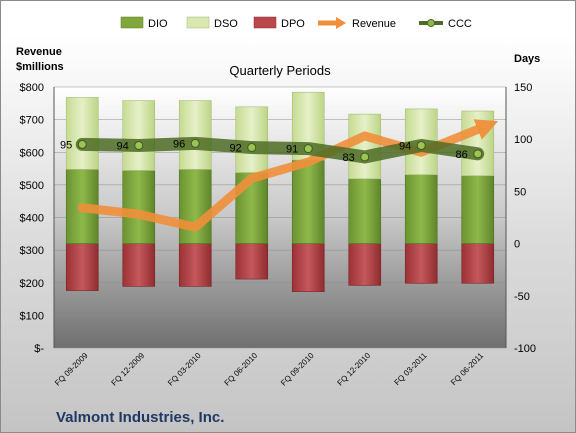 The height and width of the screenshot is (433, 576). What do you see at coordinates (280, 150) in the screenshot?
I see `ccc-line` at bounding box center [280, 150].